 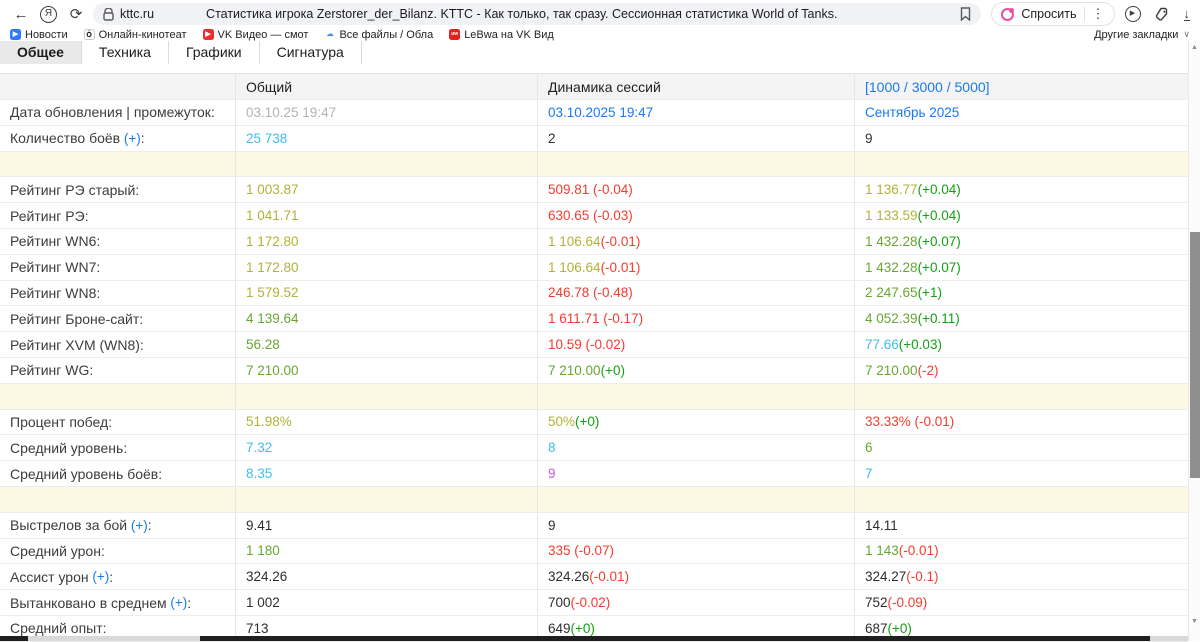 I want to click on kebab-menu-icon: ⋮, so click(x=1098, y=14).